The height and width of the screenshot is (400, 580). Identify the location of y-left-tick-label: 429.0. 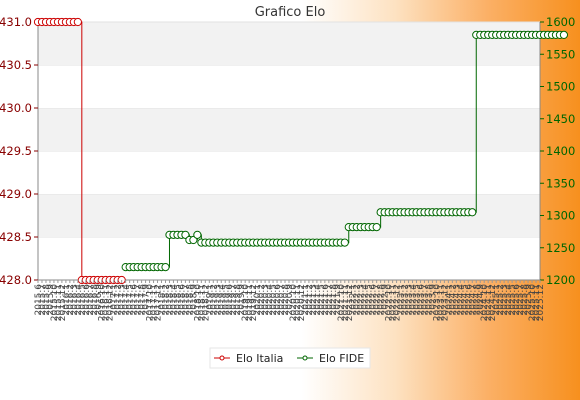
(16, 194).